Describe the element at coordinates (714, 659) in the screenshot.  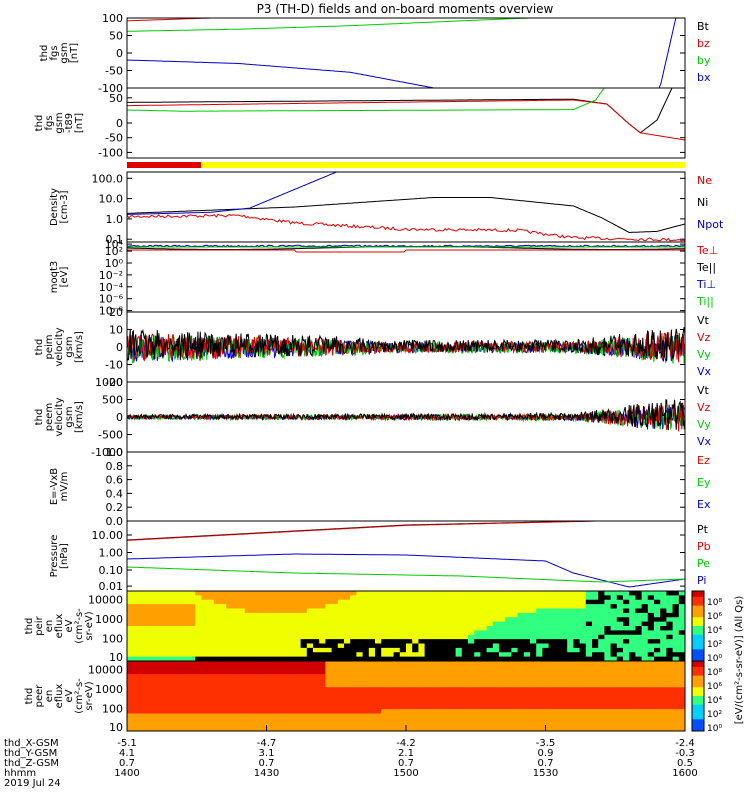
I see `colorbar-tick-label: 10⁰` at that location.